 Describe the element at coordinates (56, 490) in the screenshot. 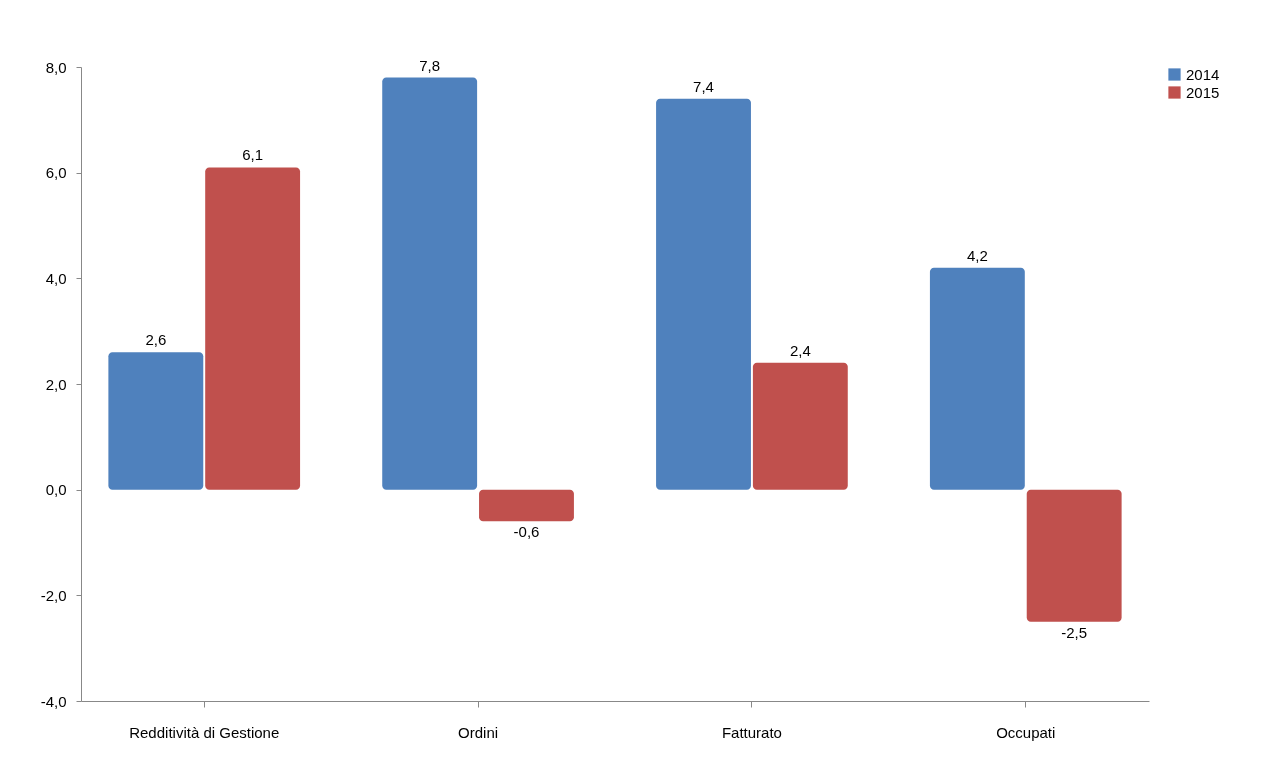

I see `y-tick-label: 0,0` at that location.